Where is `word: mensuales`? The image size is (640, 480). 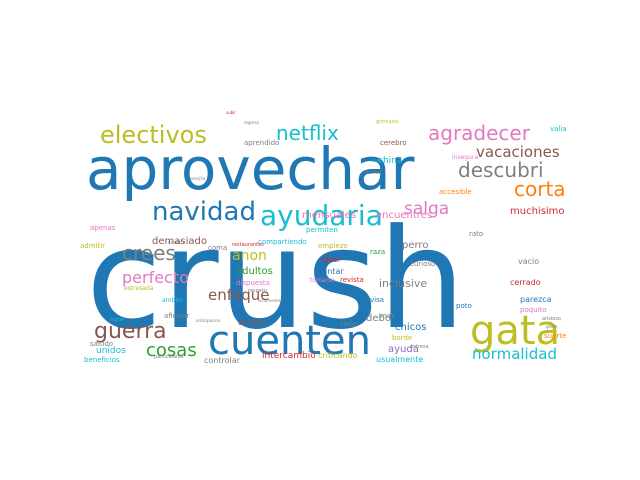
word: mensuales is located at coordinates (329, 215).